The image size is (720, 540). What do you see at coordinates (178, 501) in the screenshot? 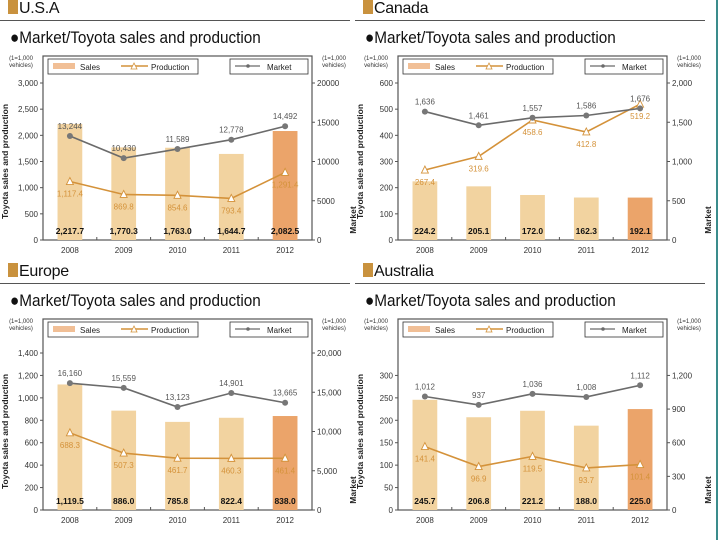
I see `sales-data-label: 785.8` at bounding box center [178, 501].